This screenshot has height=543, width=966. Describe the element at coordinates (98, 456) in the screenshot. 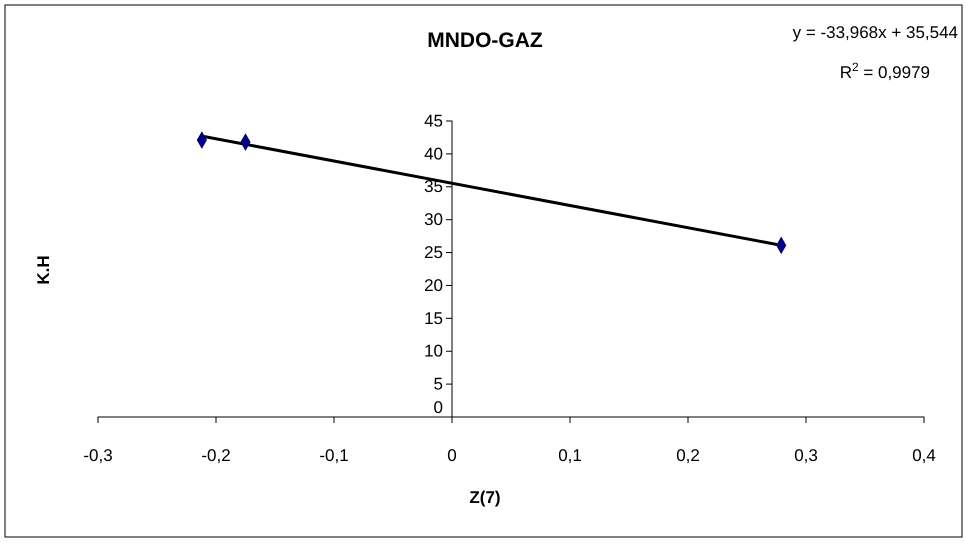

I see `x-tick-label: -0,3` at that location.